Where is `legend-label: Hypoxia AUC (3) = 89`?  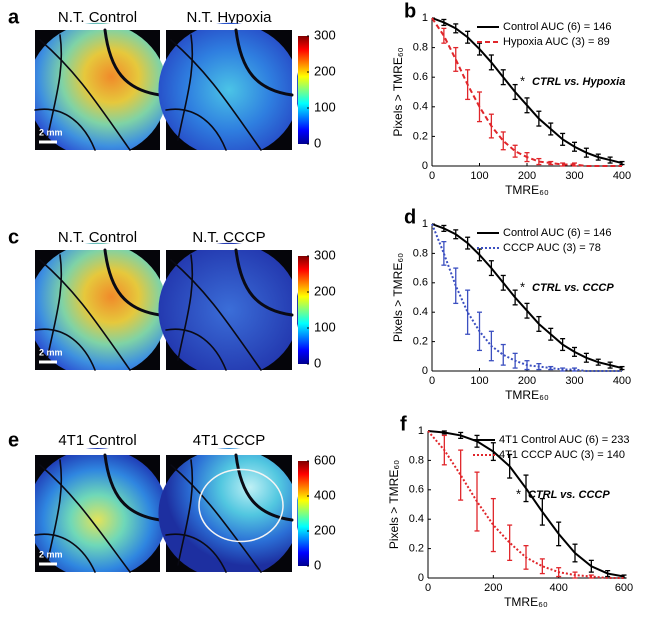
legend-label: Hypoxia AUC (3) = 89 is located at coordinates (556, 42).